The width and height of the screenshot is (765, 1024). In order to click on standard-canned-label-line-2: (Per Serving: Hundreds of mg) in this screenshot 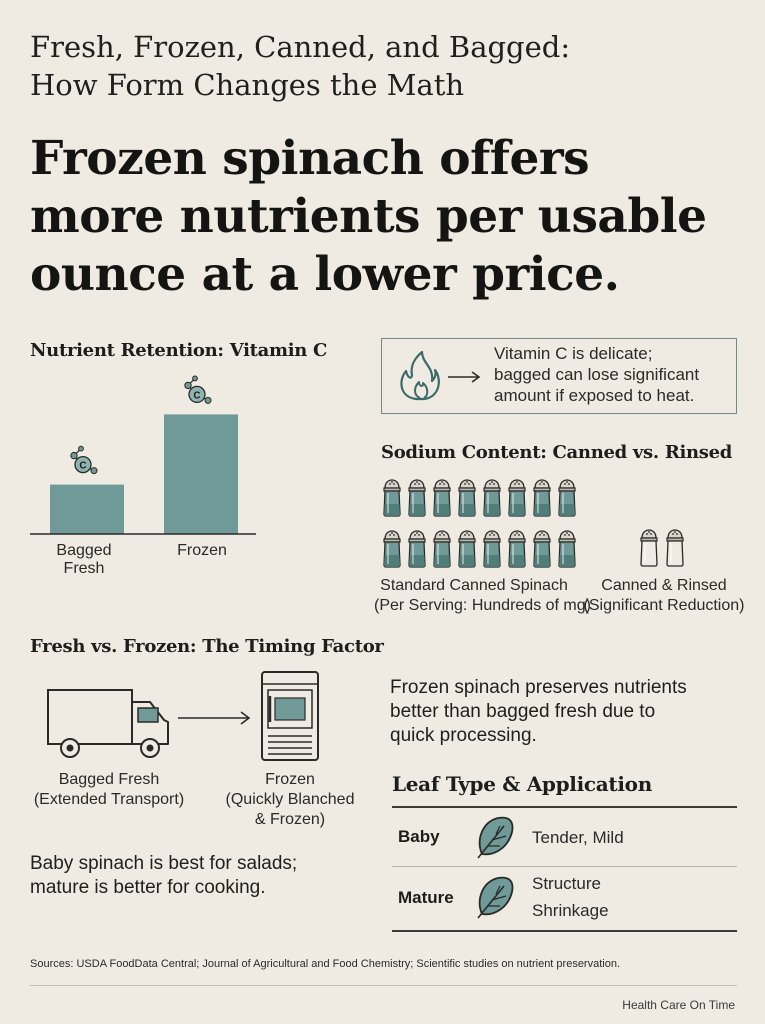, I will do `click(482, 605)`.